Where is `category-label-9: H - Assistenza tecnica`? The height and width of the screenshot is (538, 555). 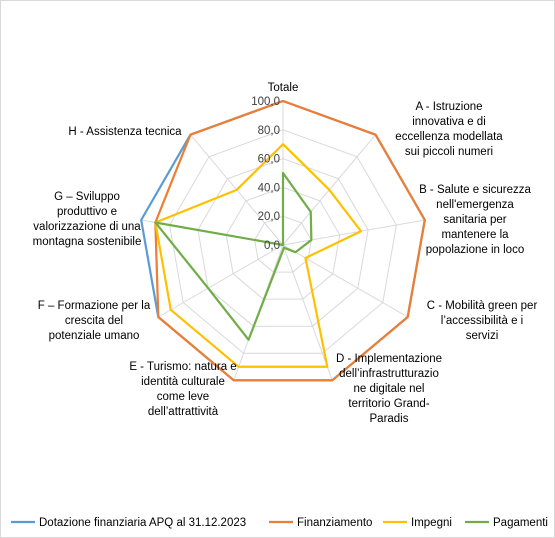
category-label-9: H - Assistenza tecnica is located at coordinates (125, 132).